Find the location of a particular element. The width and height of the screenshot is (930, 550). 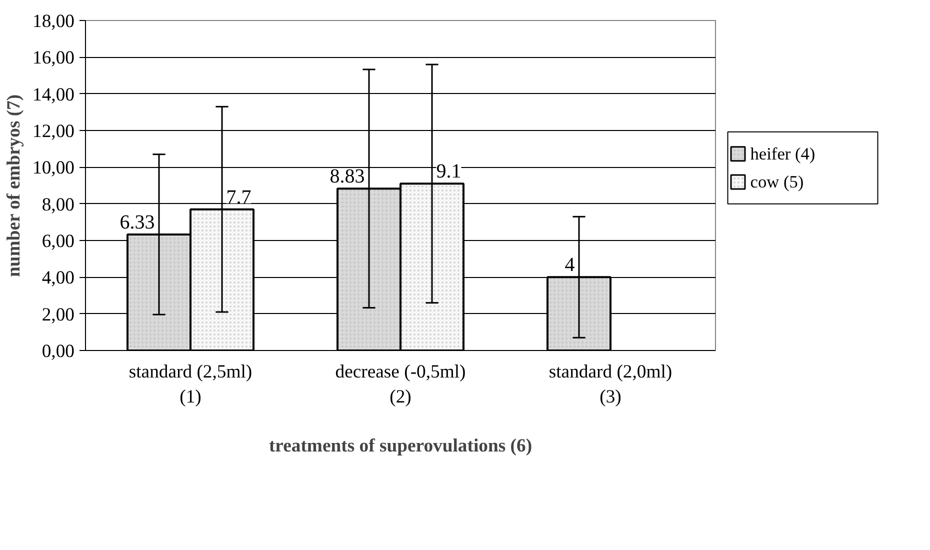

data-label: 6.33 is located at coordinates (137, 222).